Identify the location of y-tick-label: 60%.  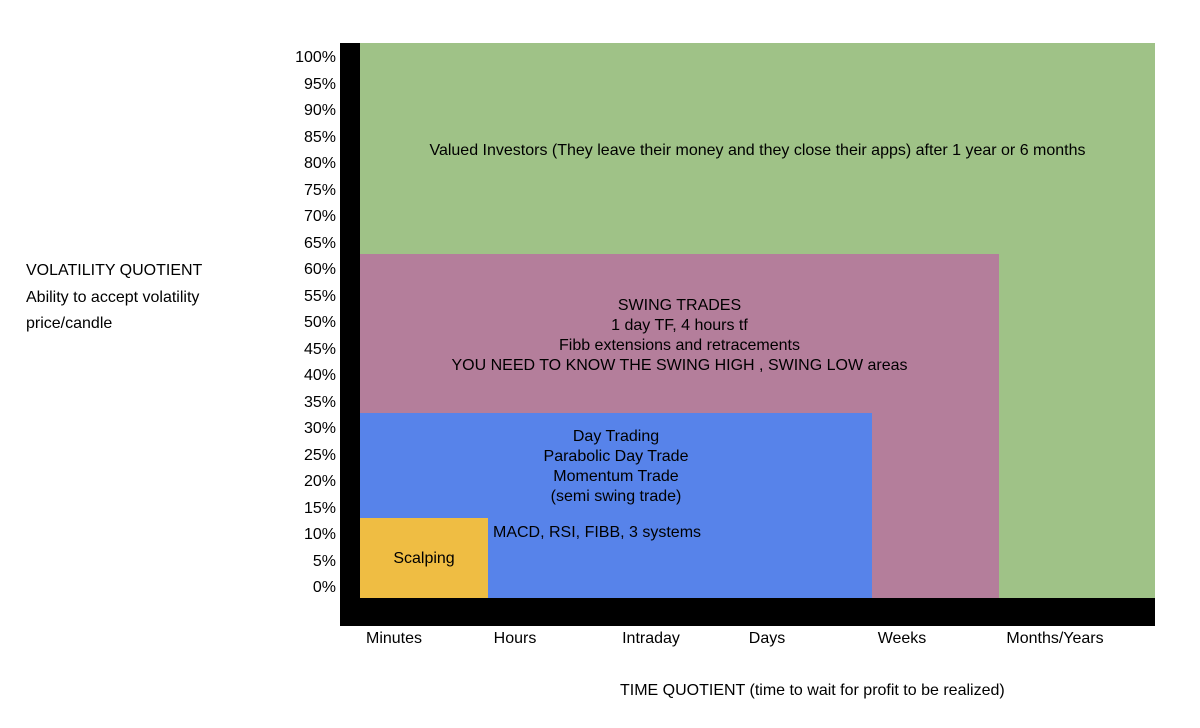
(319, 269).